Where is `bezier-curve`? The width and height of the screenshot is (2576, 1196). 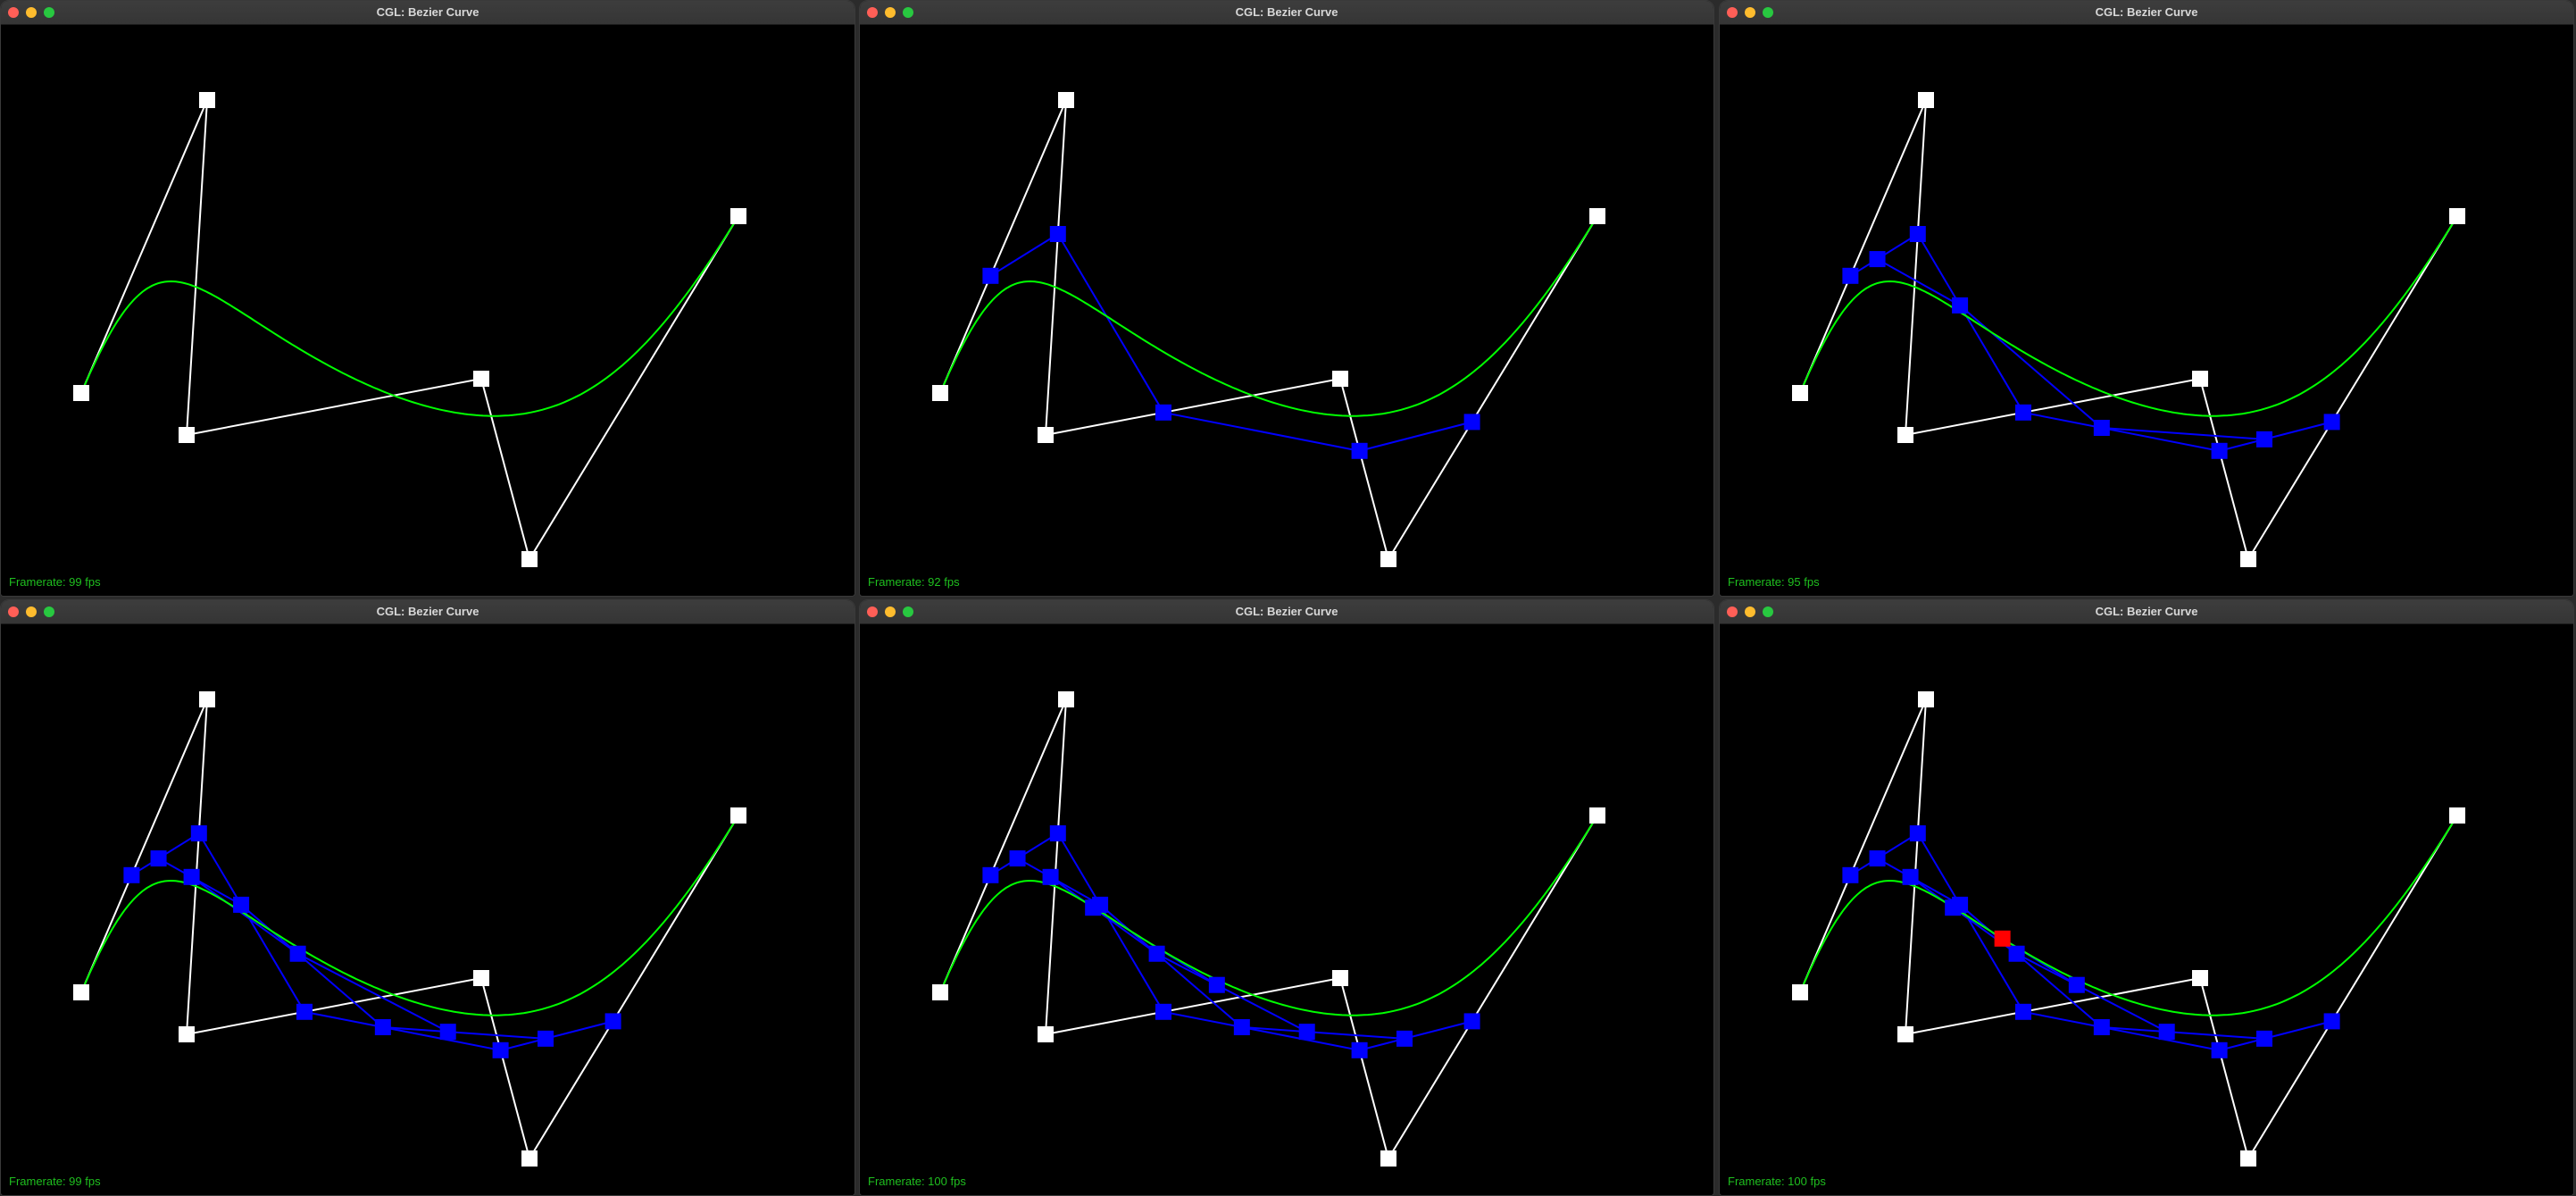 bezier-curve is located at coordinates (409, 316).